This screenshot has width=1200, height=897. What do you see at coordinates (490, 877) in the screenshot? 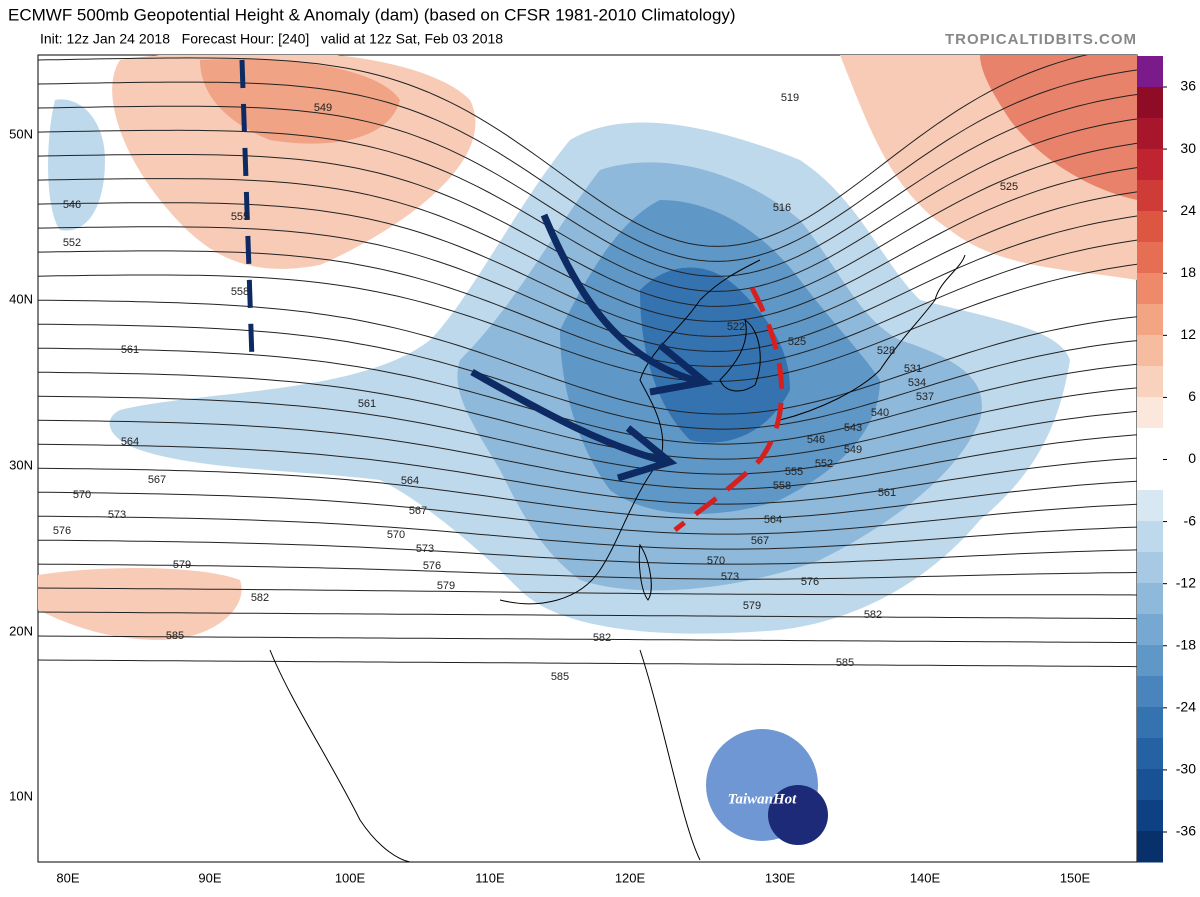
I see `lon-label: 110E` at bounding box center [490, 877].